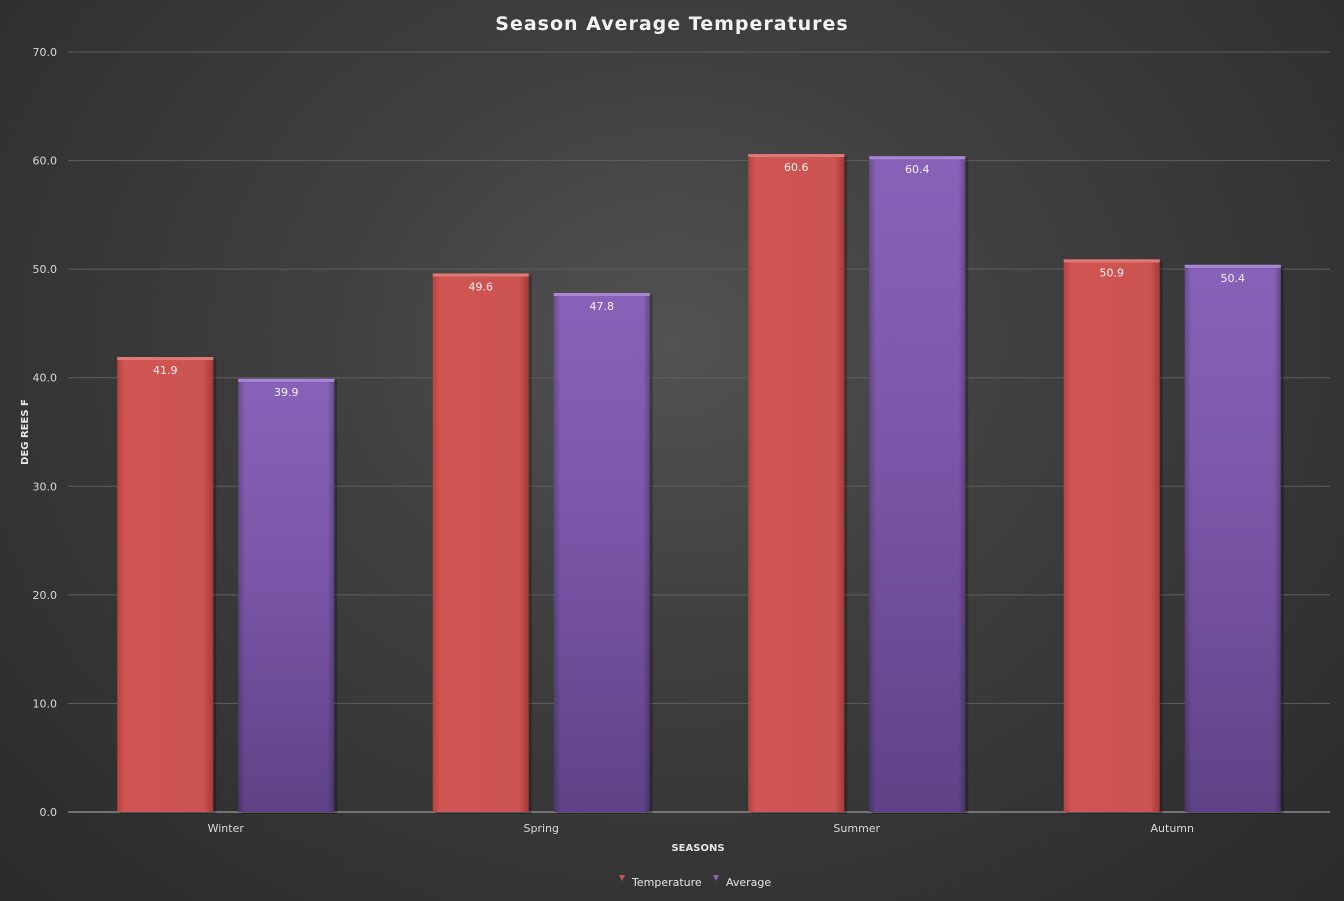  Describe the element at coordinates (45, 161) in the screenshot. I see `y-tick-label: 60.0` at that location.